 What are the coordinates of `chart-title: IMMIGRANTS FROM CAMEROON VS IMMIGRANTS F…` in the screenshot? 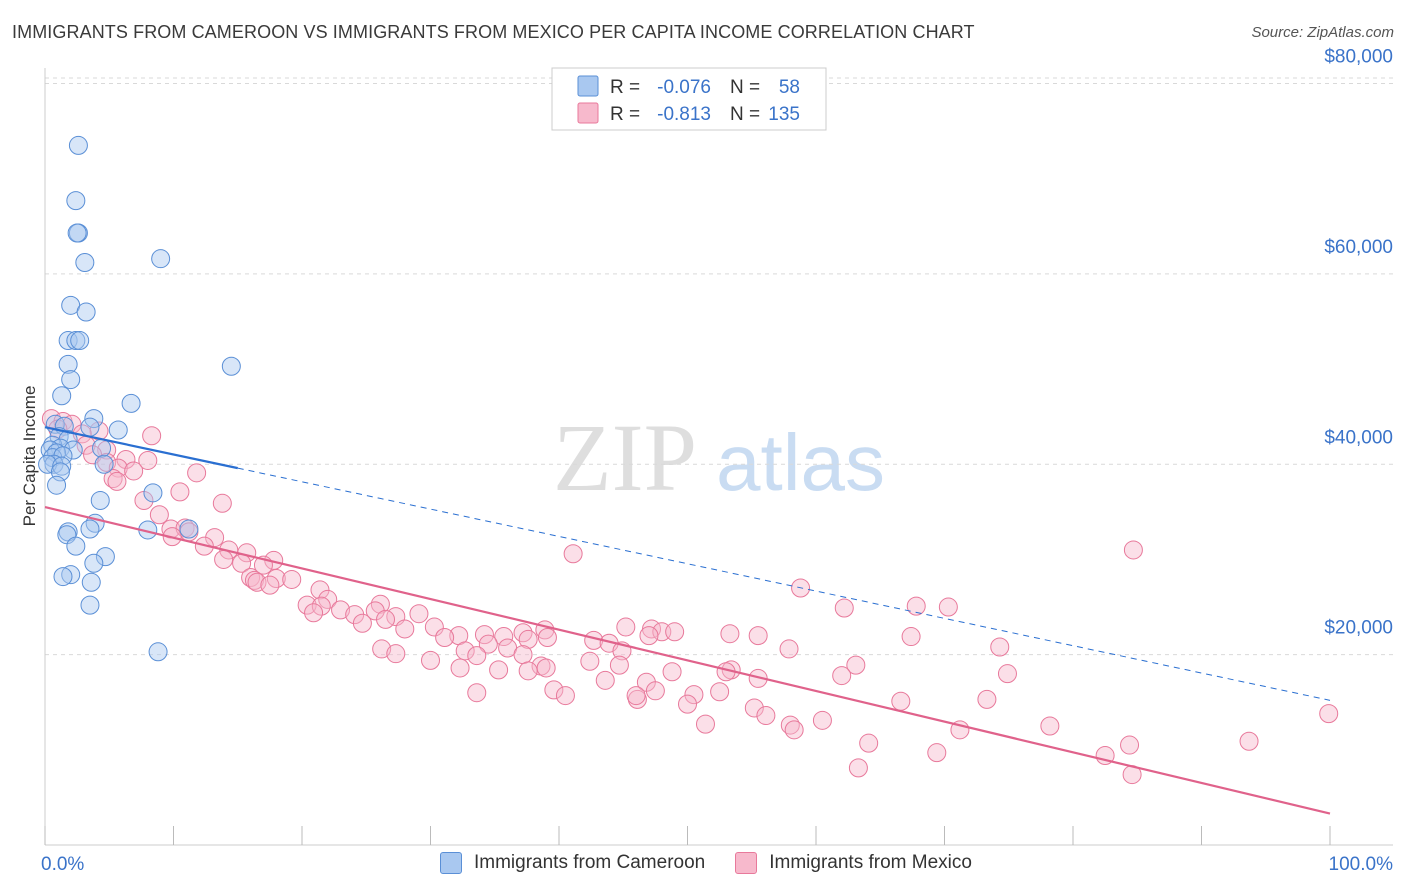 It's located at (493, 32).